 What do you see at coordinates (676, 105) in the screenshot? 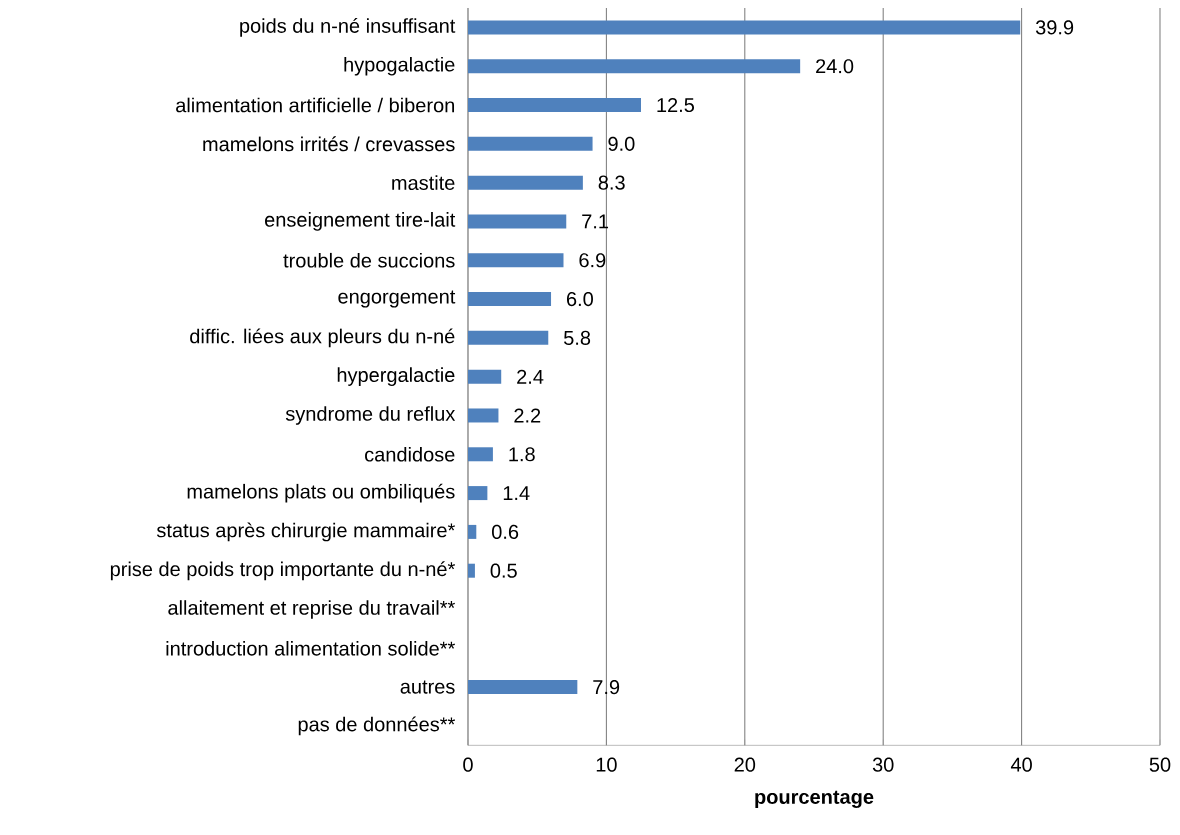
I see `data-label: 12.5` at bounding box center [676, 105].